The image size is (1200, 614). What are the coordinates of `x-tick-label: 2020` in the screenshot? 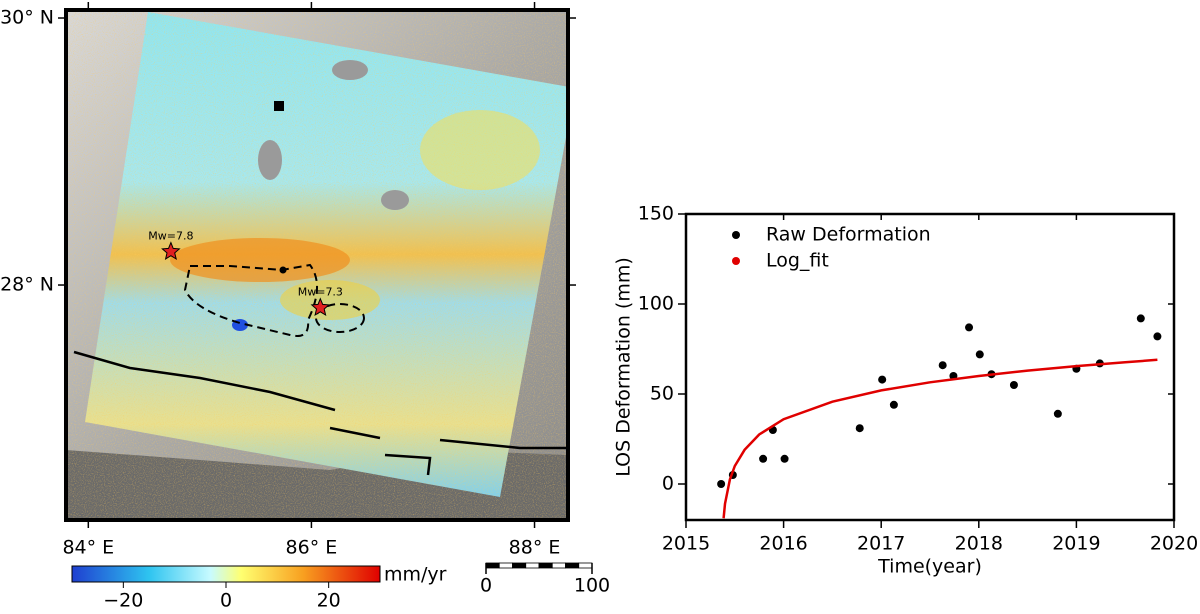 It's located at (1174, 544).